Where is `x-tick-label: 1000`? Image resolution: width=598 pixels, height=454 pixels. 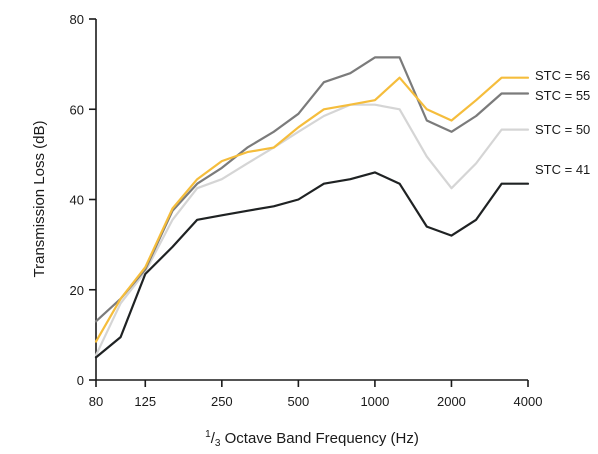 x-tick-label: 1000 is located at coordinates (374, 401).